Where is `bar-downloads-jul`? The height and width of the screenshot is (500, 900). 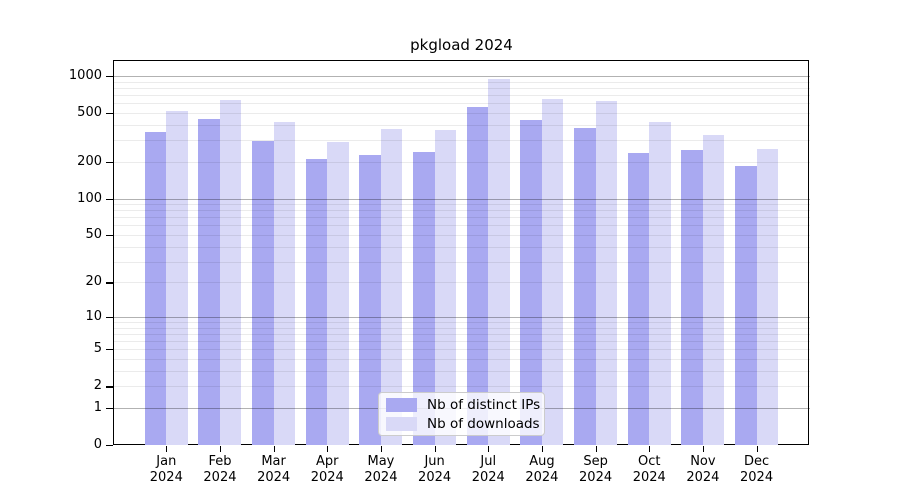
bar-downloads-jul is located at coordinates (499, 262).